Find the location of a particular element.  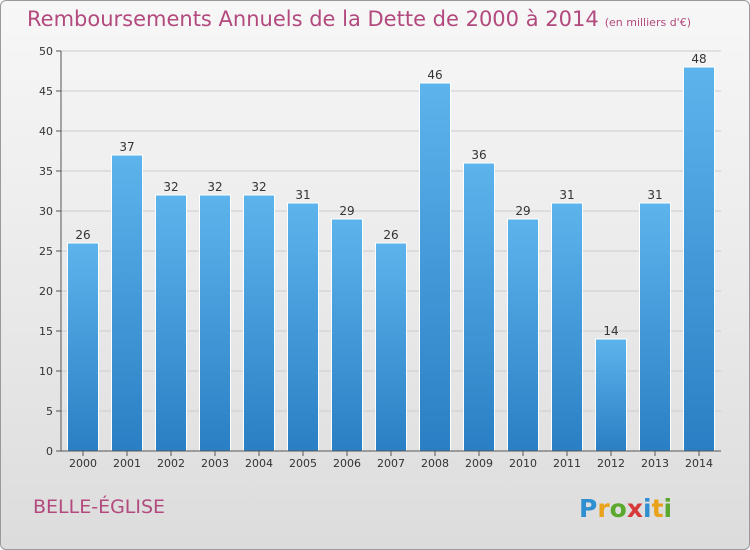

data-label: 14 is located at coordinates (610, 331).